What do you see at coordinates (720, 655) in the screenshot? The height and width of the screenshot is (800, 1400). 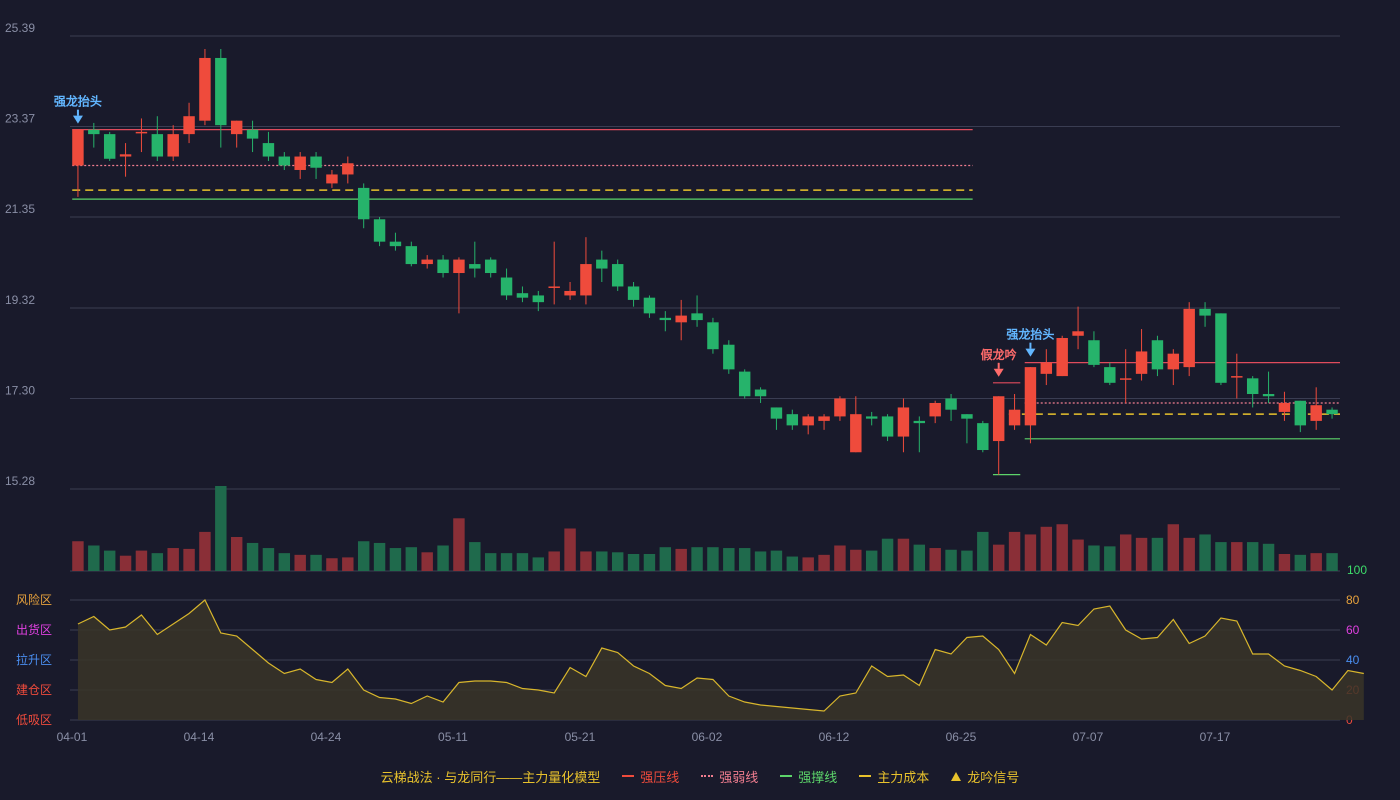 I see `osc-line` at bounding box center [720, 655].